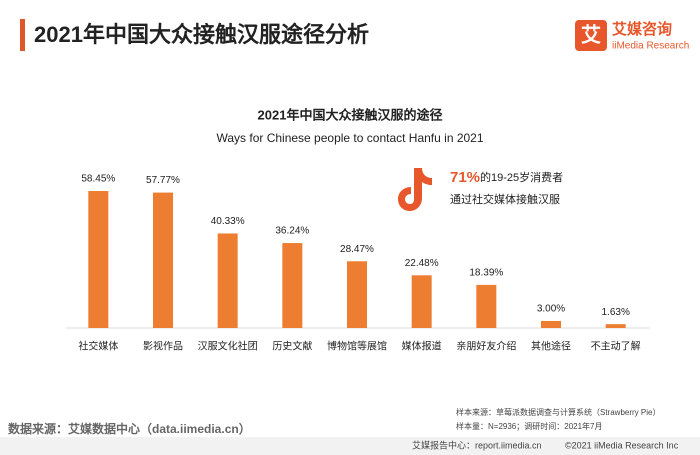 This screenshot has height=455, width=700. Describe the element at coordinates (551, 309) in the screenshot. I see `value-label: 3.00%` at that location.